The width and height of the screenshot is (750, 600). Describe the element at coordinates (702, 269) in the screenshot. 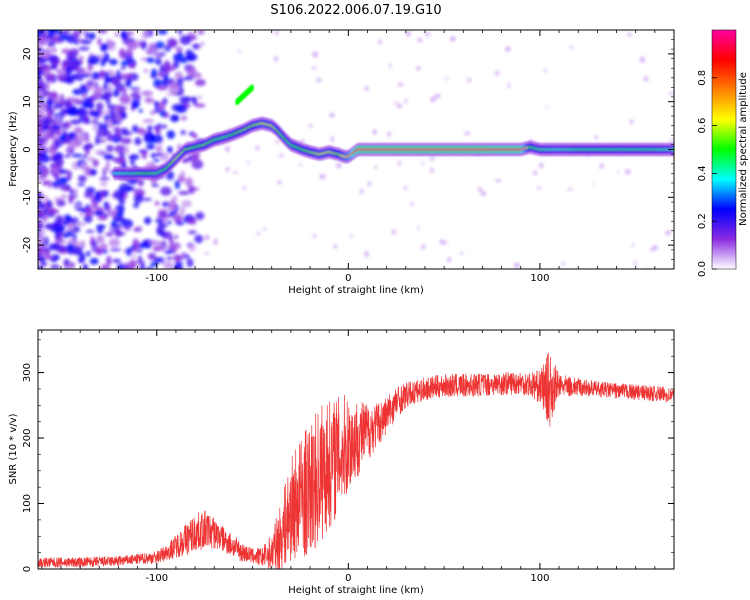

I see `colorbar-tick-label: 0.0` at that location.